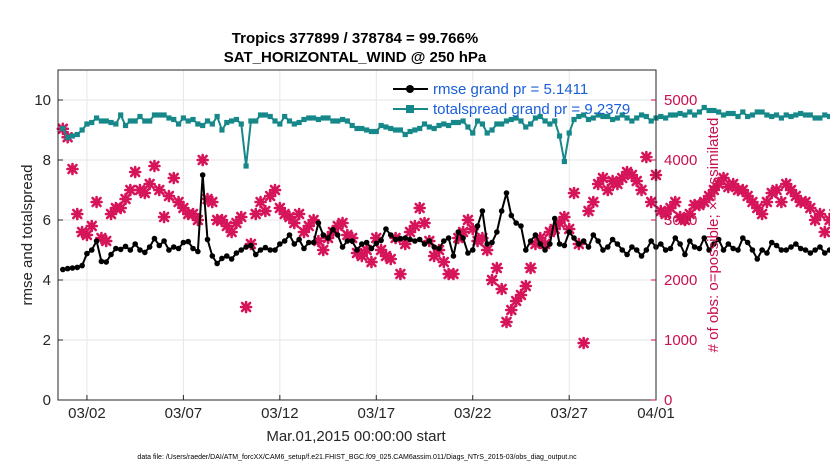  I want to click on y-left-tick-label: 2, so click(47, 340).